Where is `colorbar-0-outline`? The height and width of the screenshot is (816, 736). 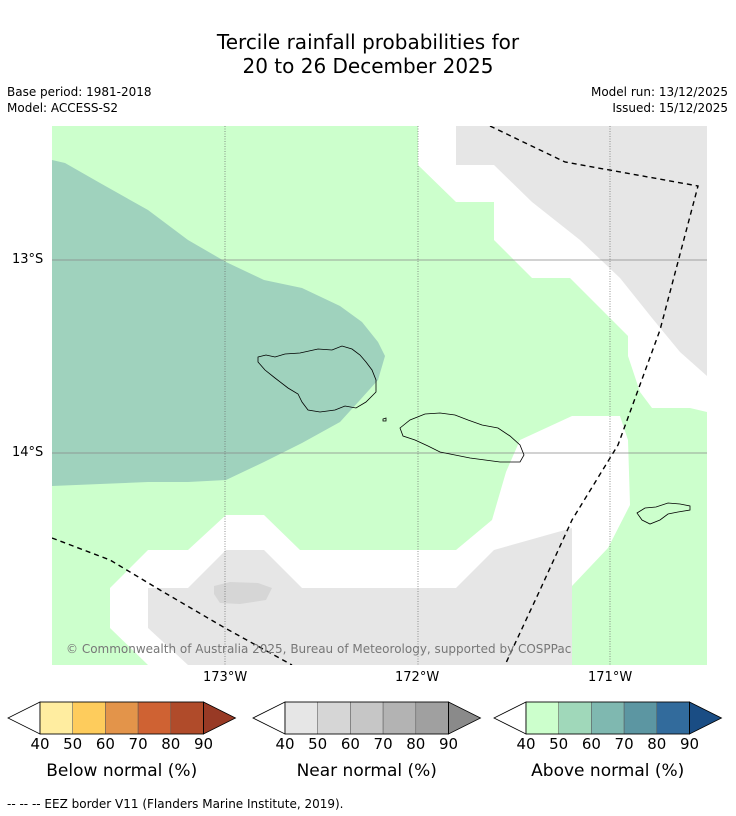 colorbar-0-outline is located at coordinates (121, 718).